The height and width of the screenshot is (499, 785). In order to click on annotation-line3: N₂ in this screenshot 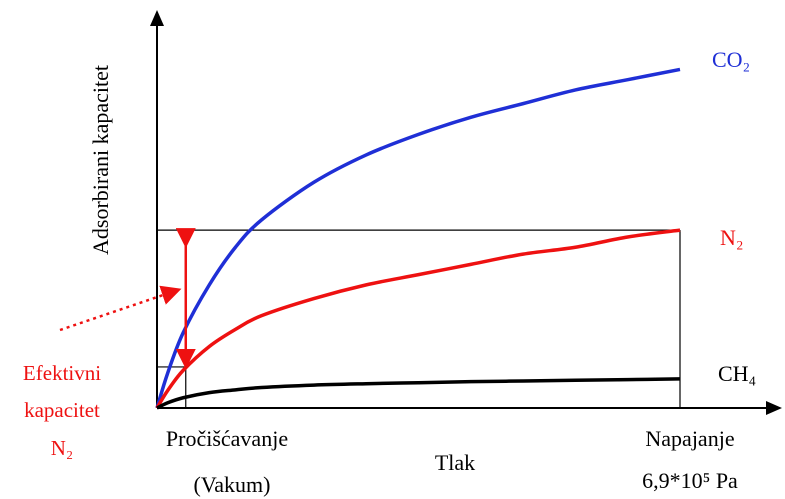, I will do `click(62, 448)`.